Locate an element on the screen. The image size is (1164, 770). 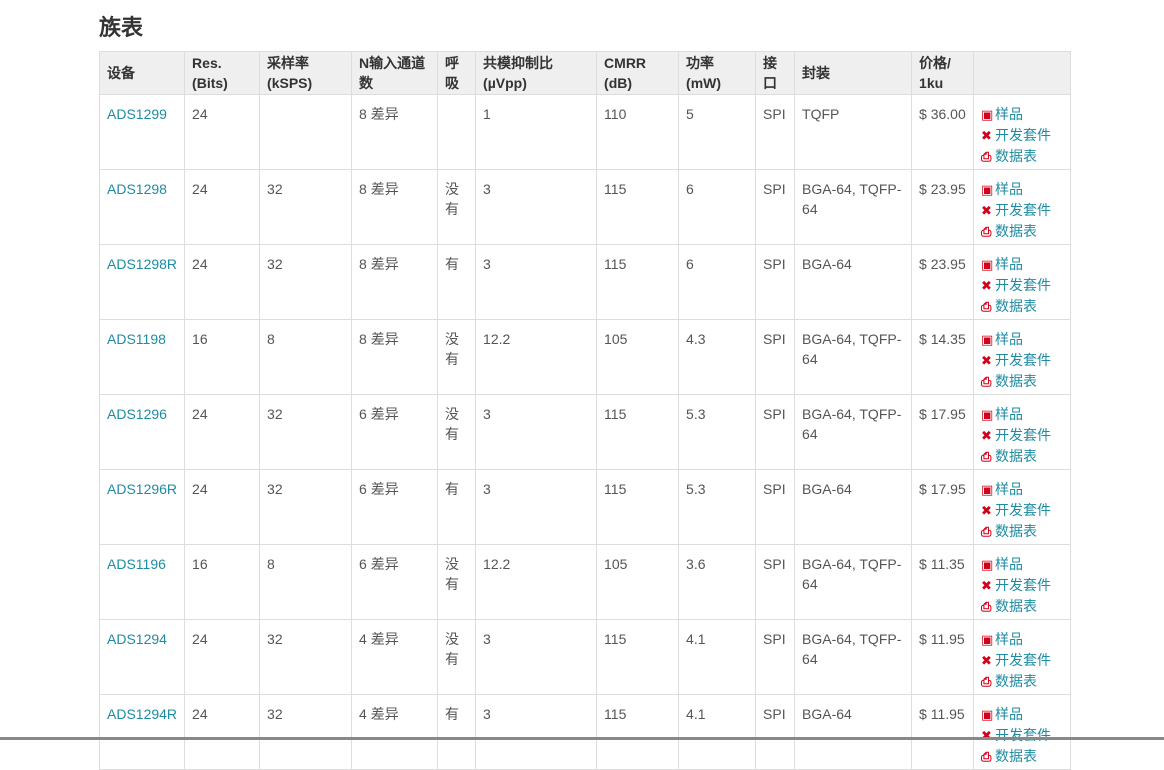
column-header: 采样率 (kSPS) is located at coordinates (306, 73).